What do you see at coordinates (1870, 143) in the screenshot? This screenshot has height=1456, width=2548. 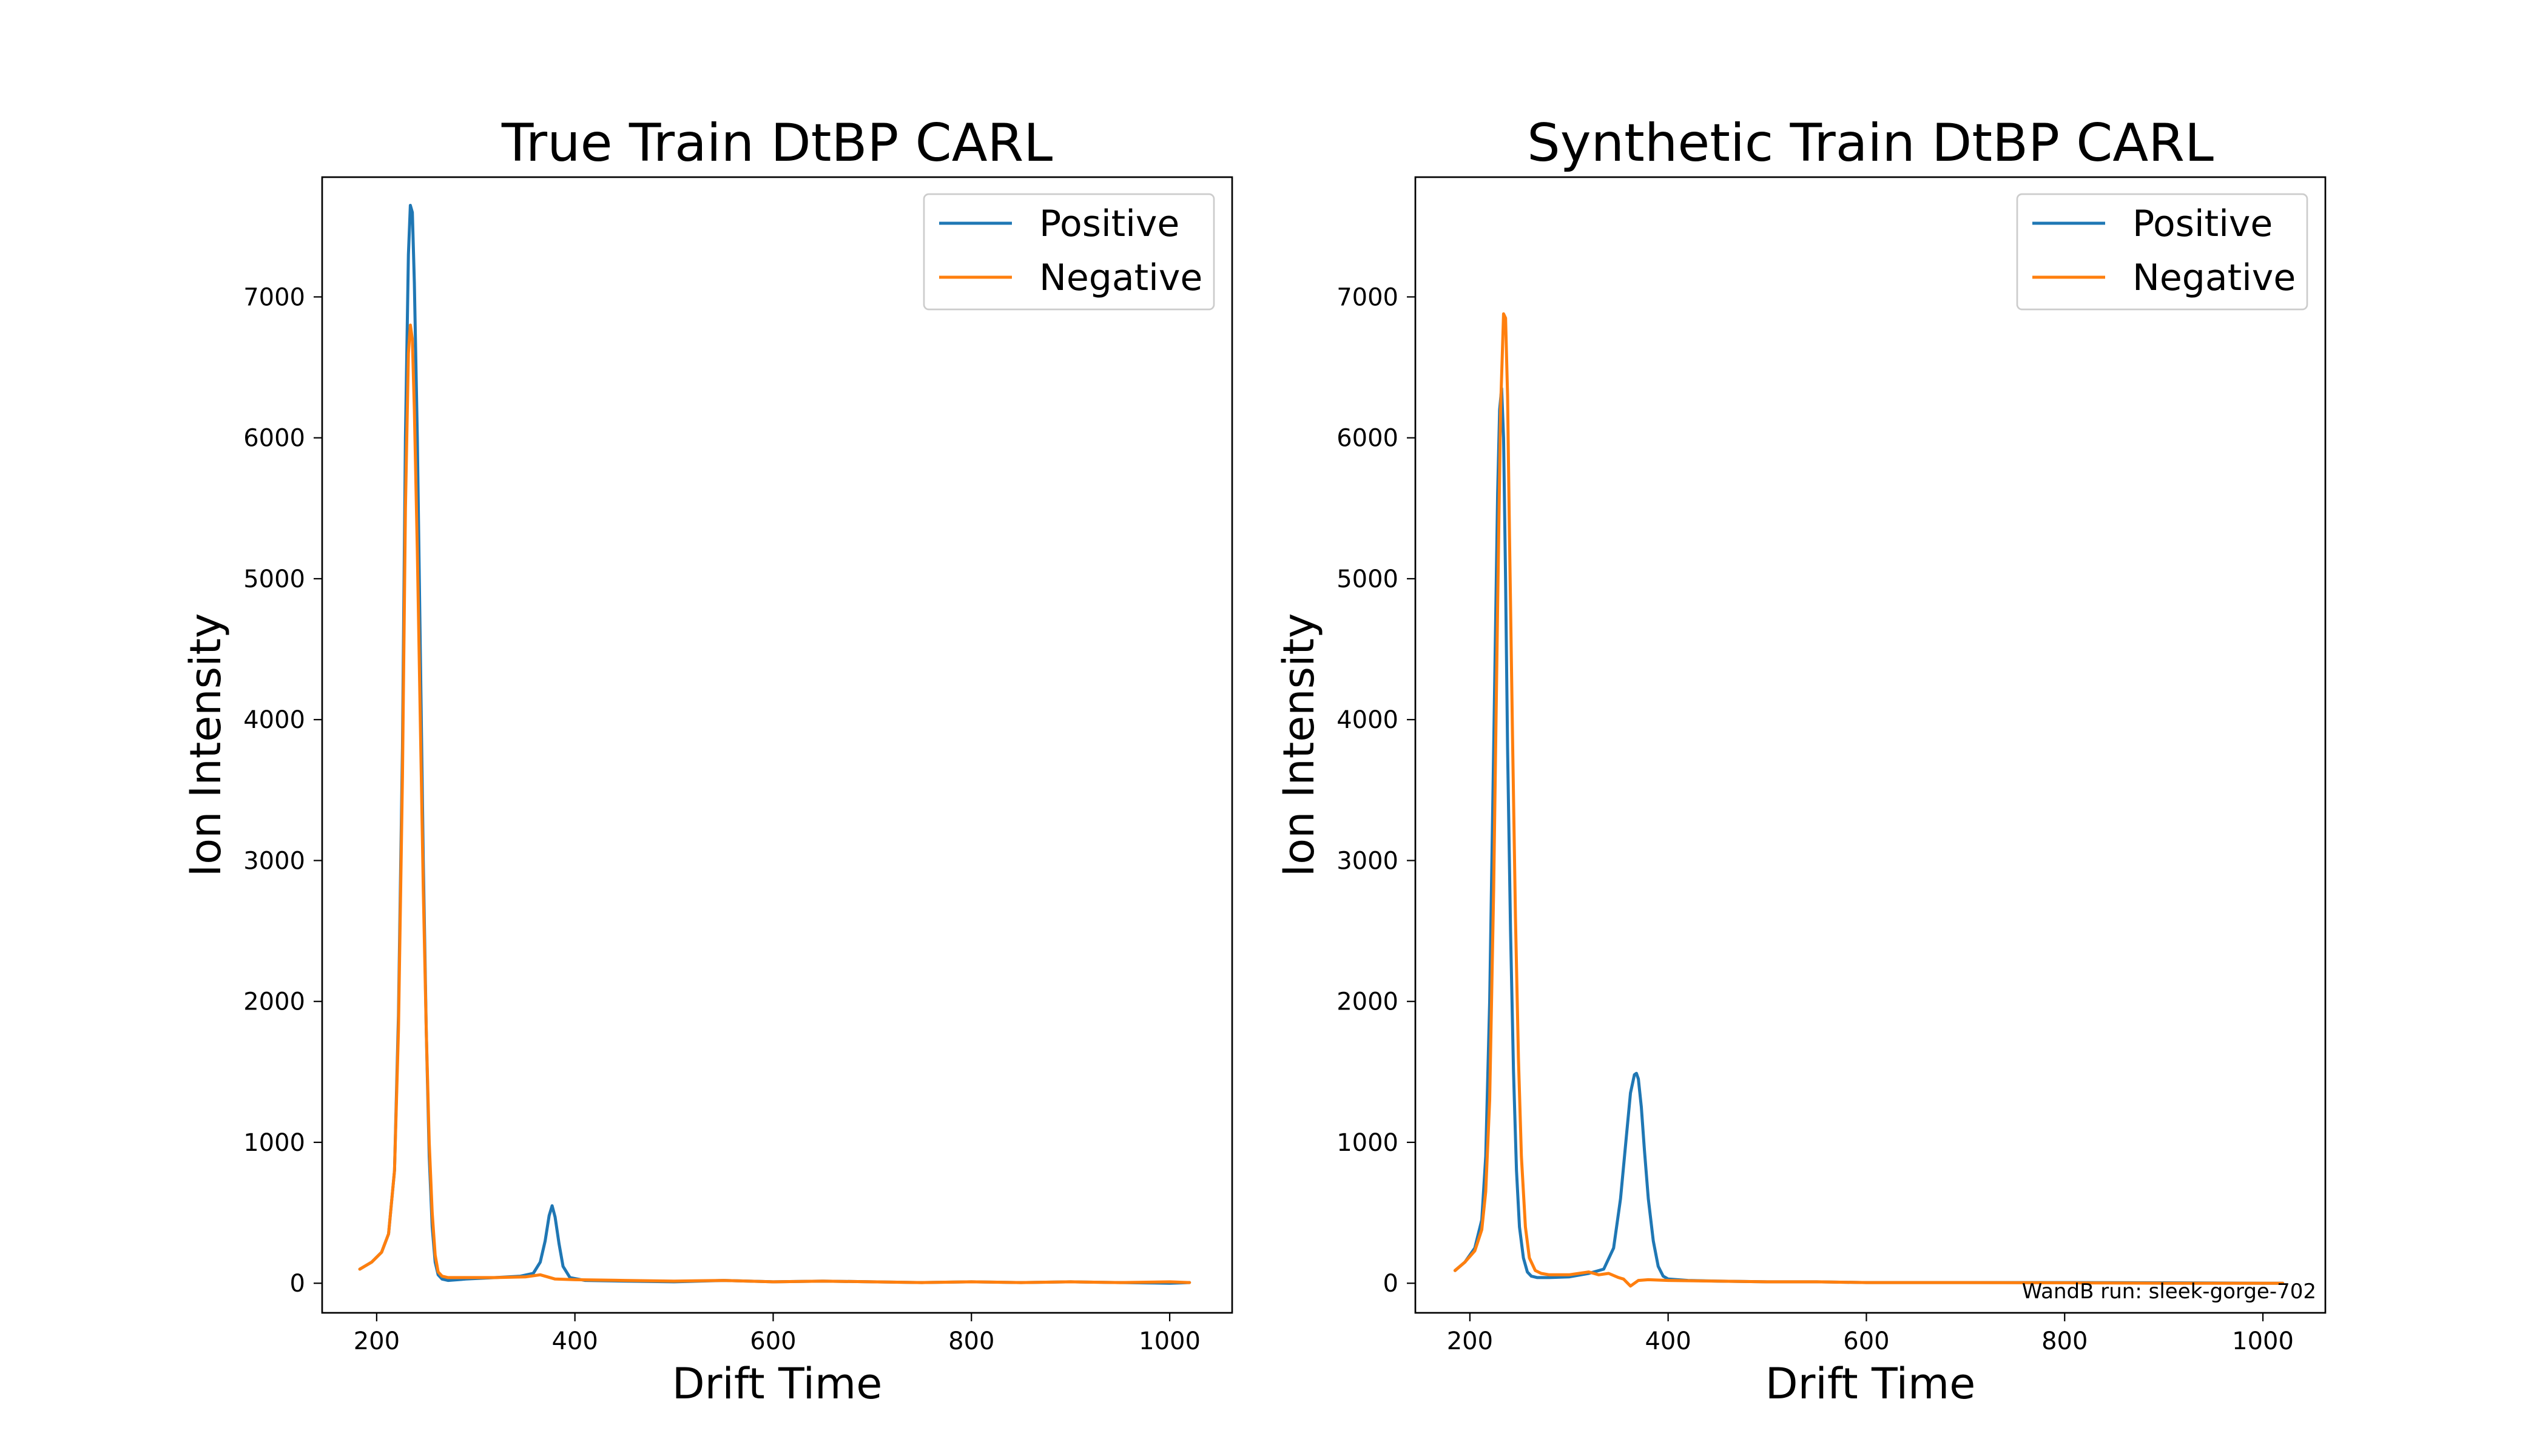 I see `chart-title: Synthetic Train DtBP CARL` at bounding box center [1870, 143].